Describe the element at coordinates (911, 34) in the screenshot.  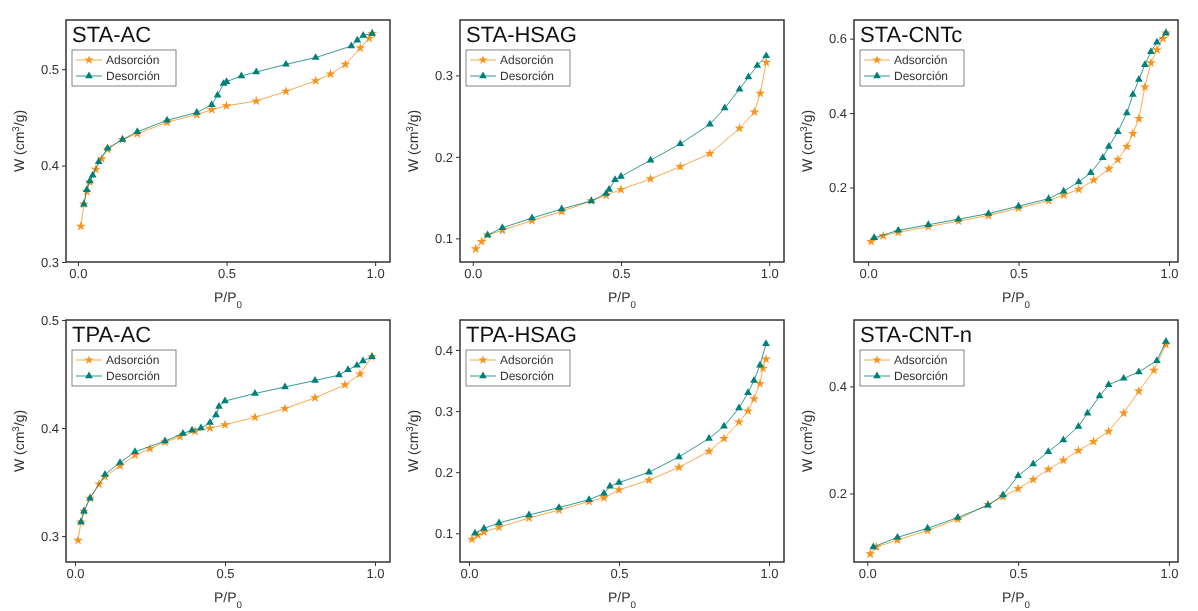
I see `chart-title: STA-CNTc` at that location.